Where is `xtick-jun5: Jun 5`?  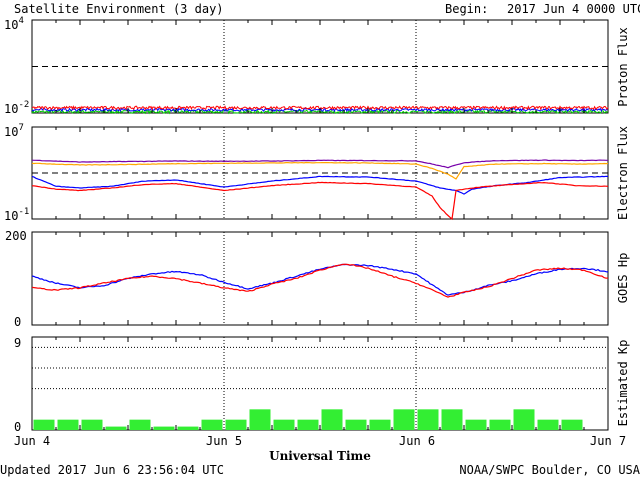 xtick-jun5: Jun 5 is located at coordinates (224, 441).